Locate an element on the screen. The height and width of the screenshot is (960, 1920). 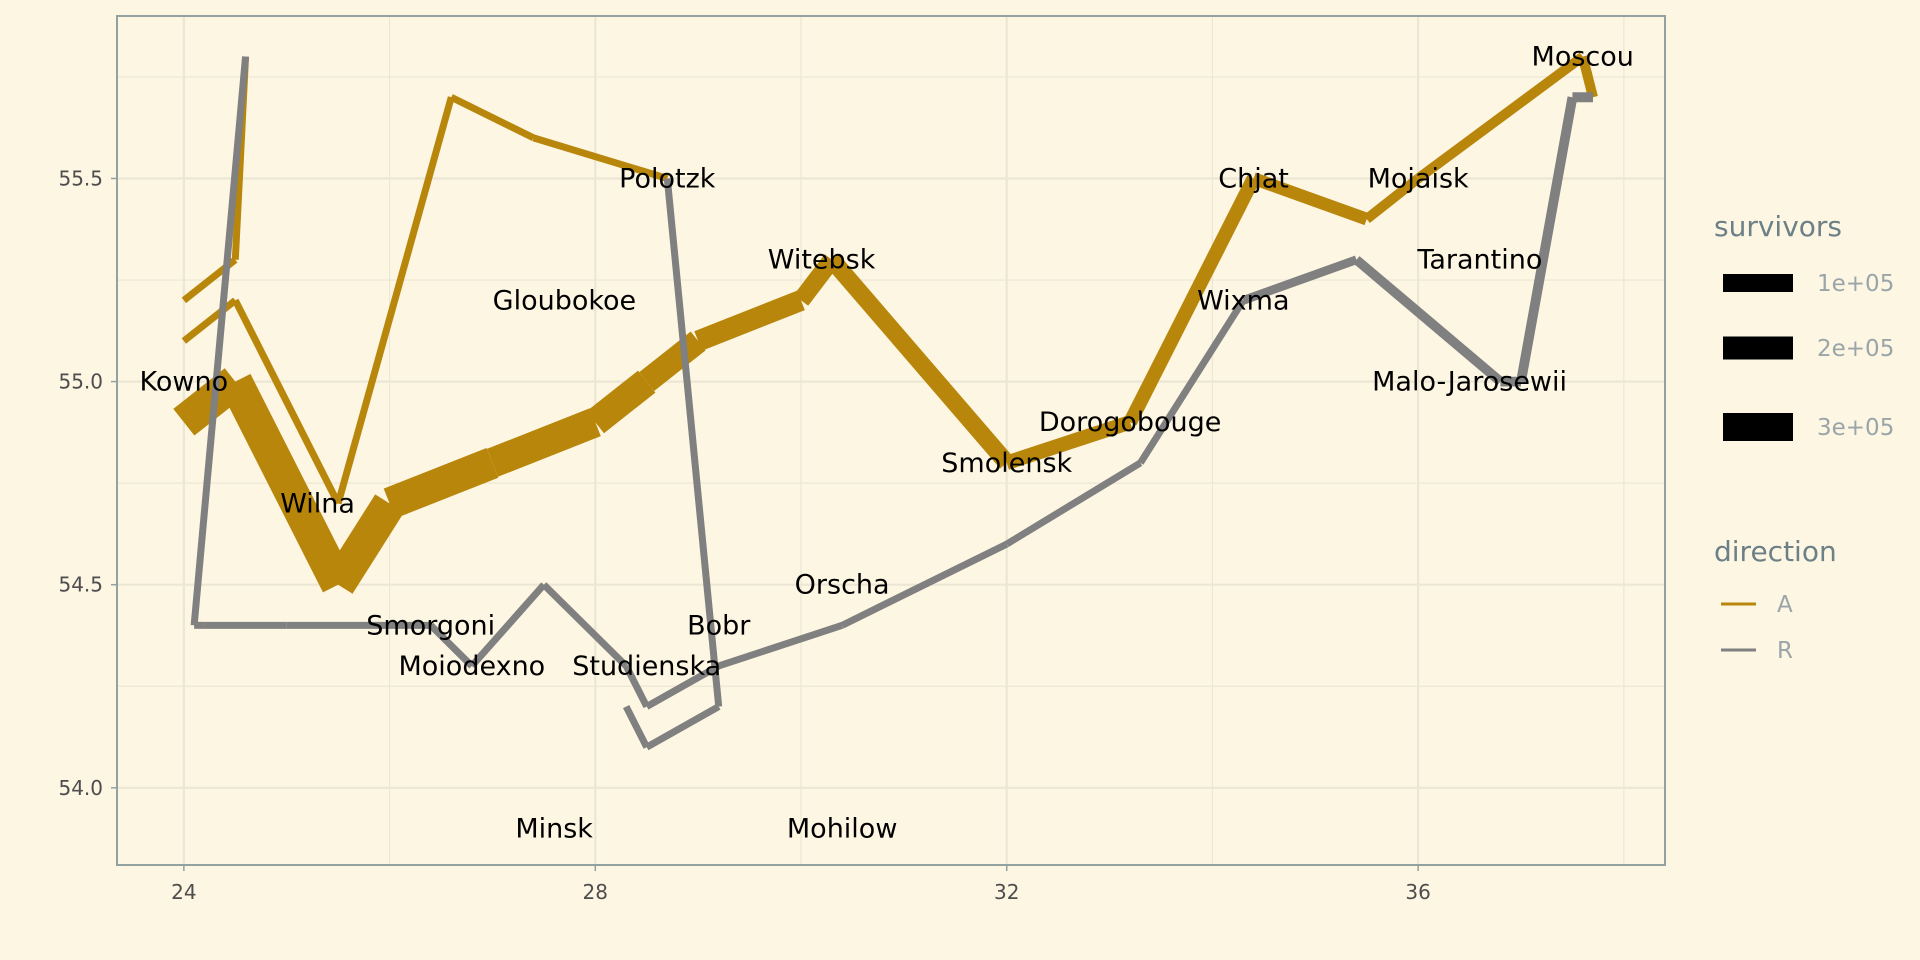
legend-title-survivors: survivors is located at coordinates (1778, 226).